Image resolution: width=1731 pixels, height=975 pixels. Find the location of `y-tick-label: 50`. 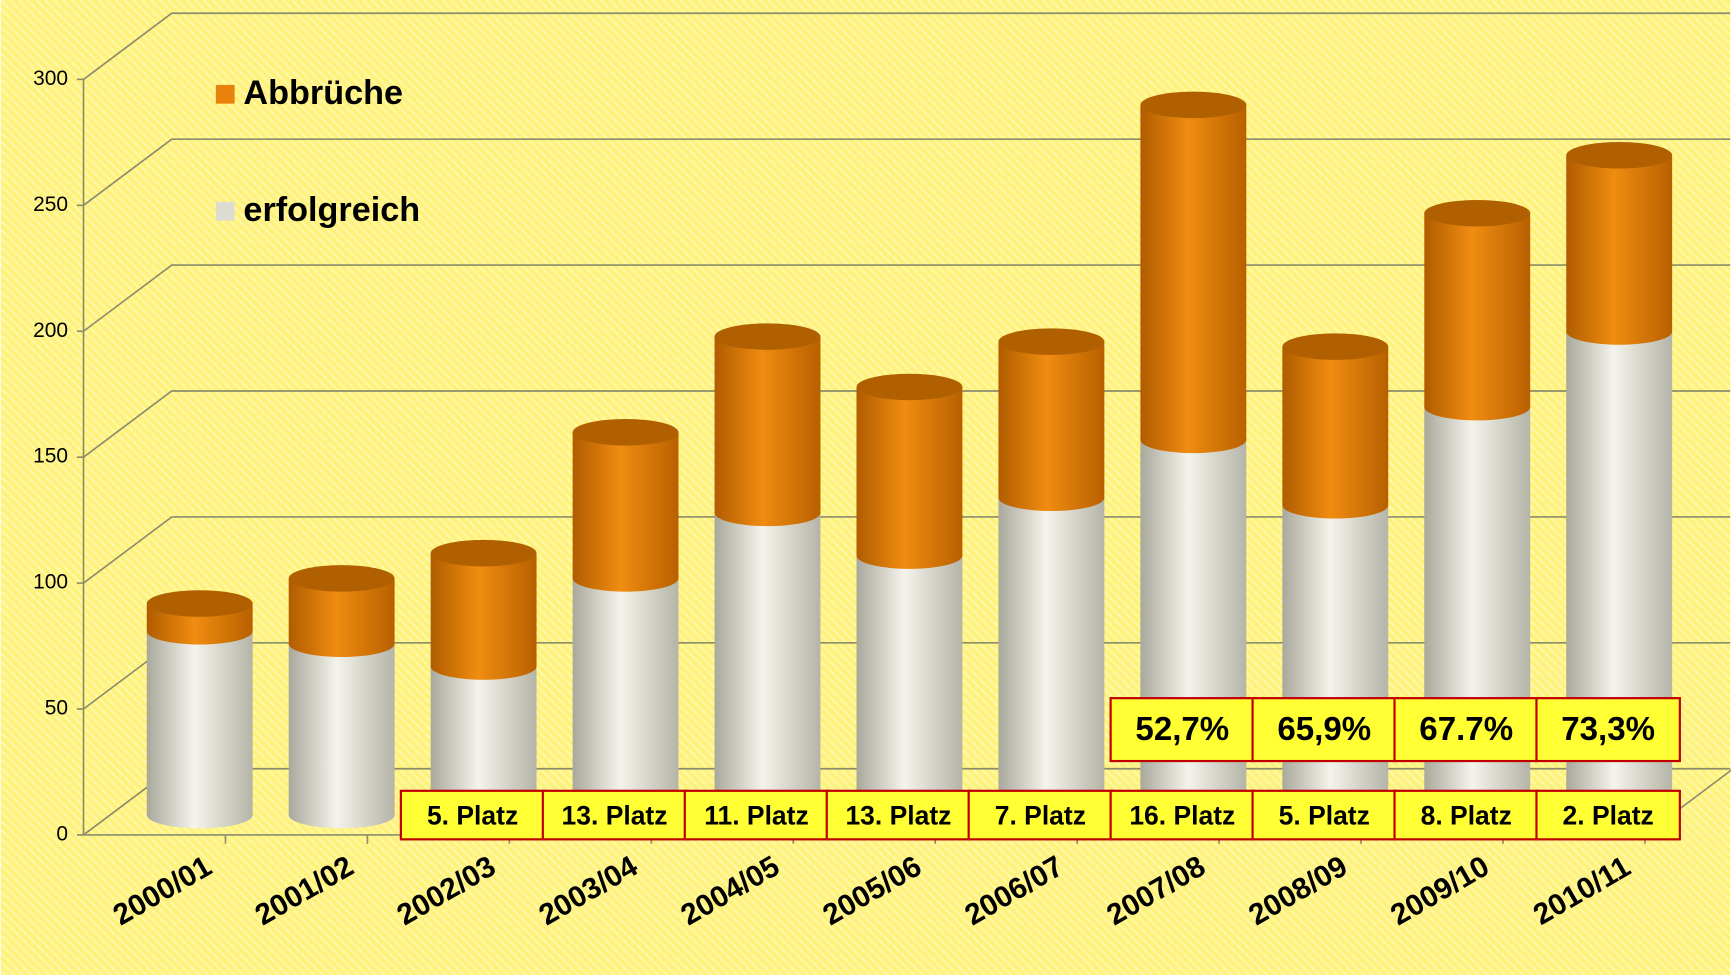

y-tick-label: 50 is located at coordinates (56, 708).